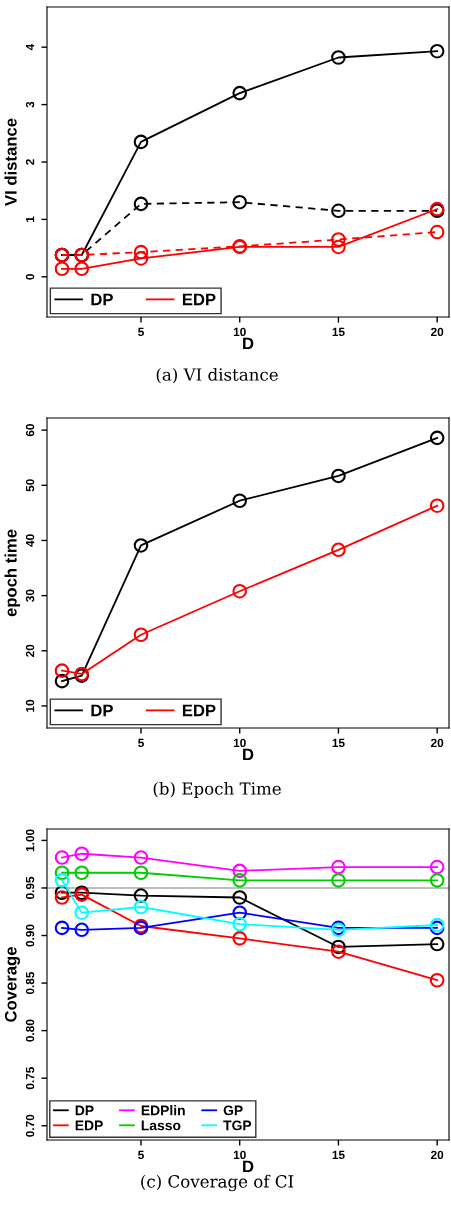 The height and width of the screenshot is (1208, 451). I want to click on legend-label: TGP, so click(237, 1125).